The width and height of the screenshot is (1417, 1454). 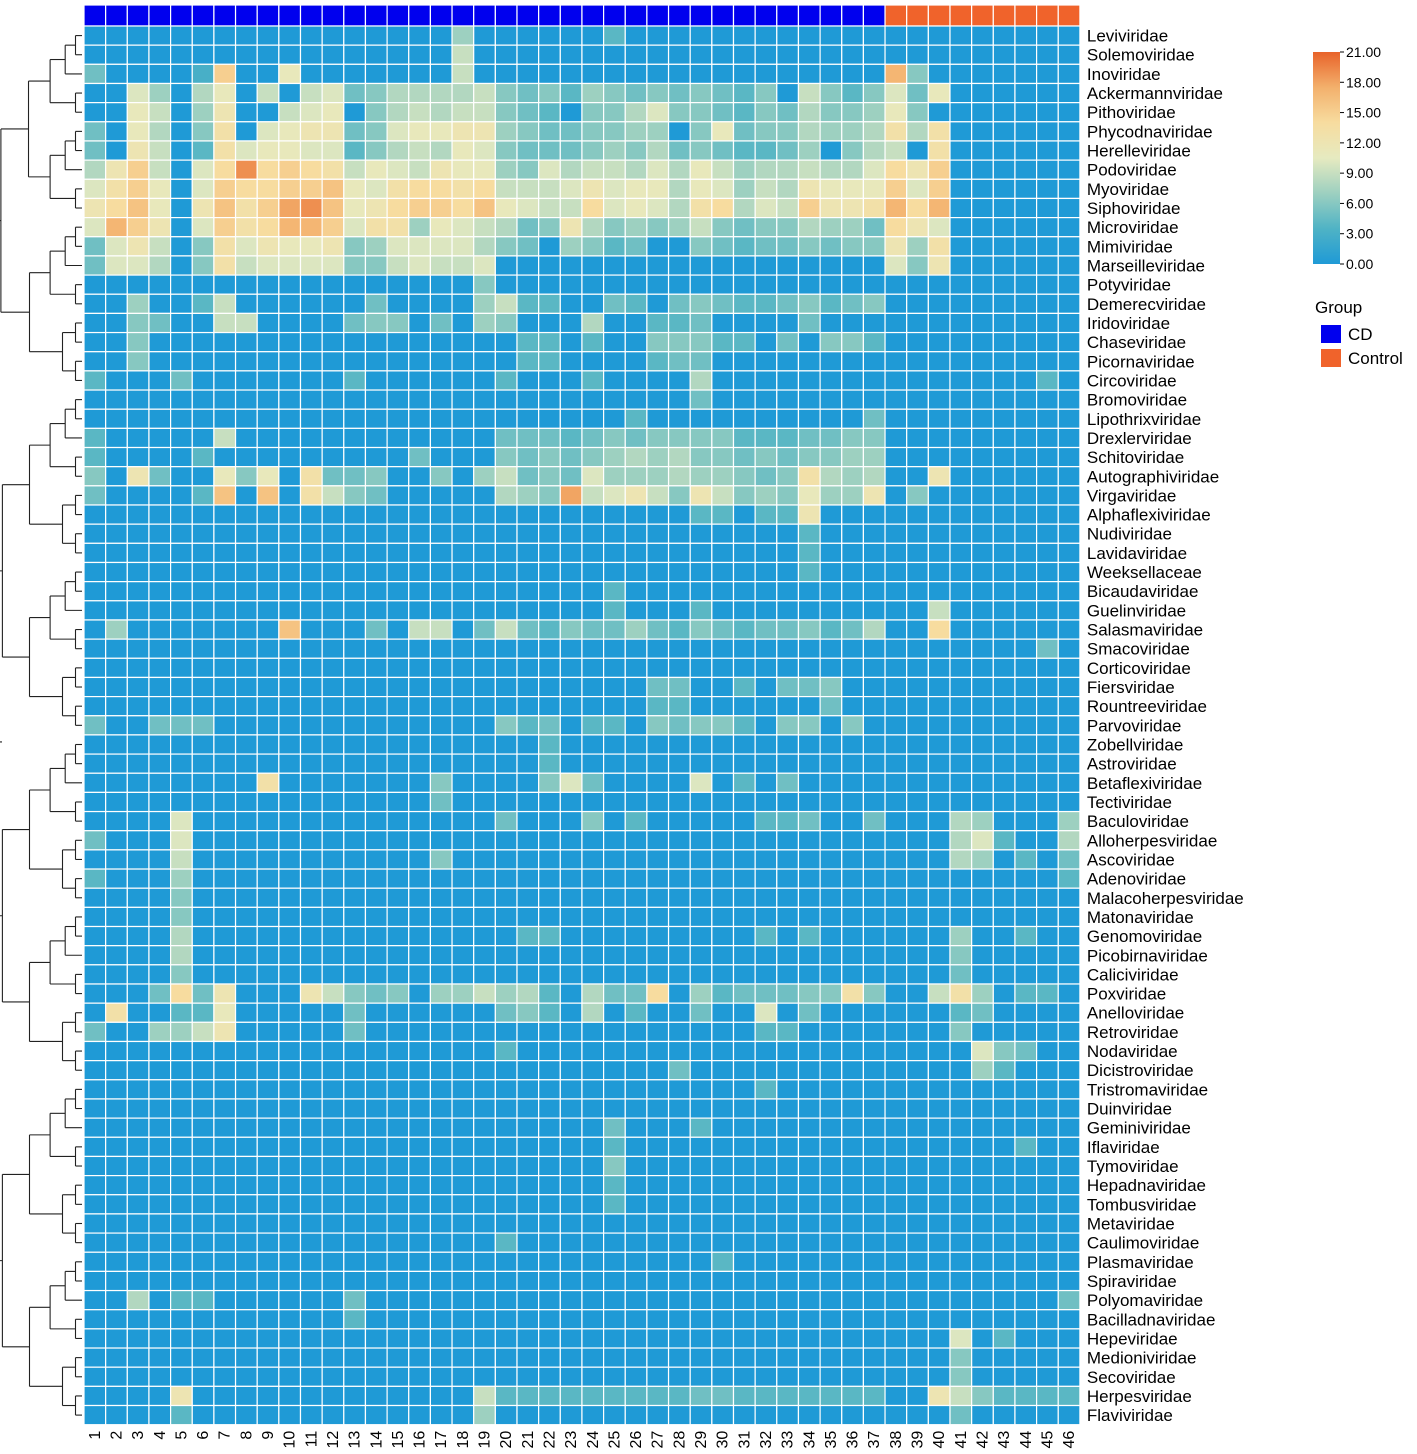 What do you see at coordinates (138, 1435) in the screenshot?
I see `column-label: 3` at bounding box center [138, 1435].